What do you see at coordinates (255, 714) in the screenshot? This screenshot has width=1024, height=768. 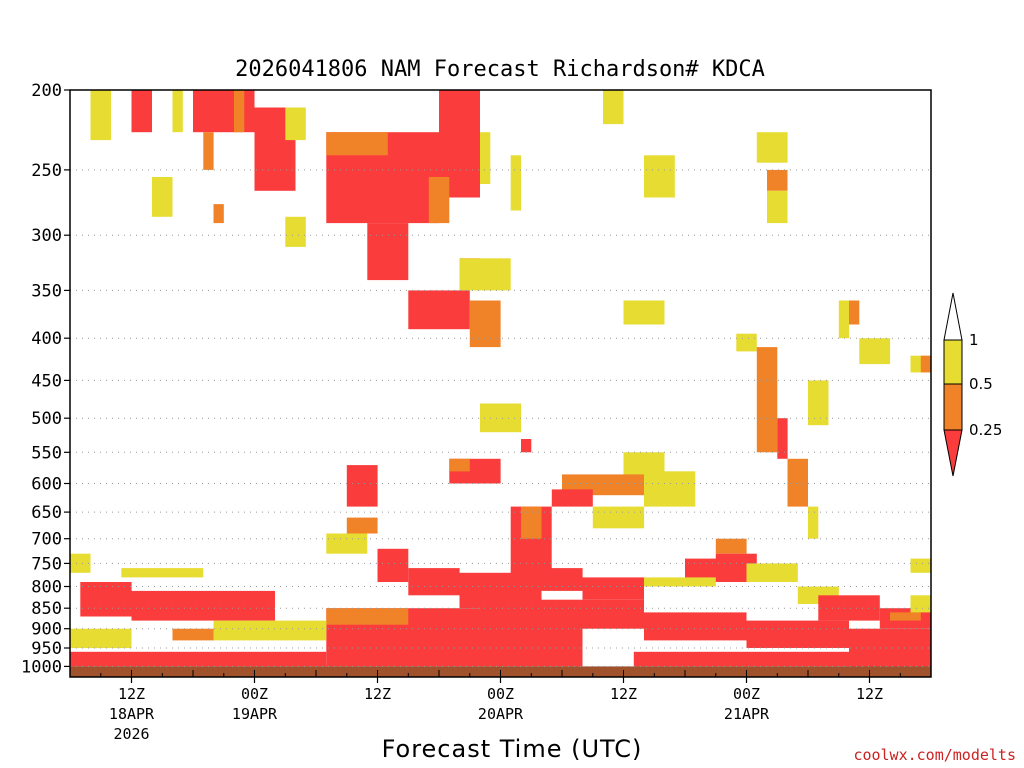 I see `x-tick-date: 19APR` at bounding box center [255, 714].